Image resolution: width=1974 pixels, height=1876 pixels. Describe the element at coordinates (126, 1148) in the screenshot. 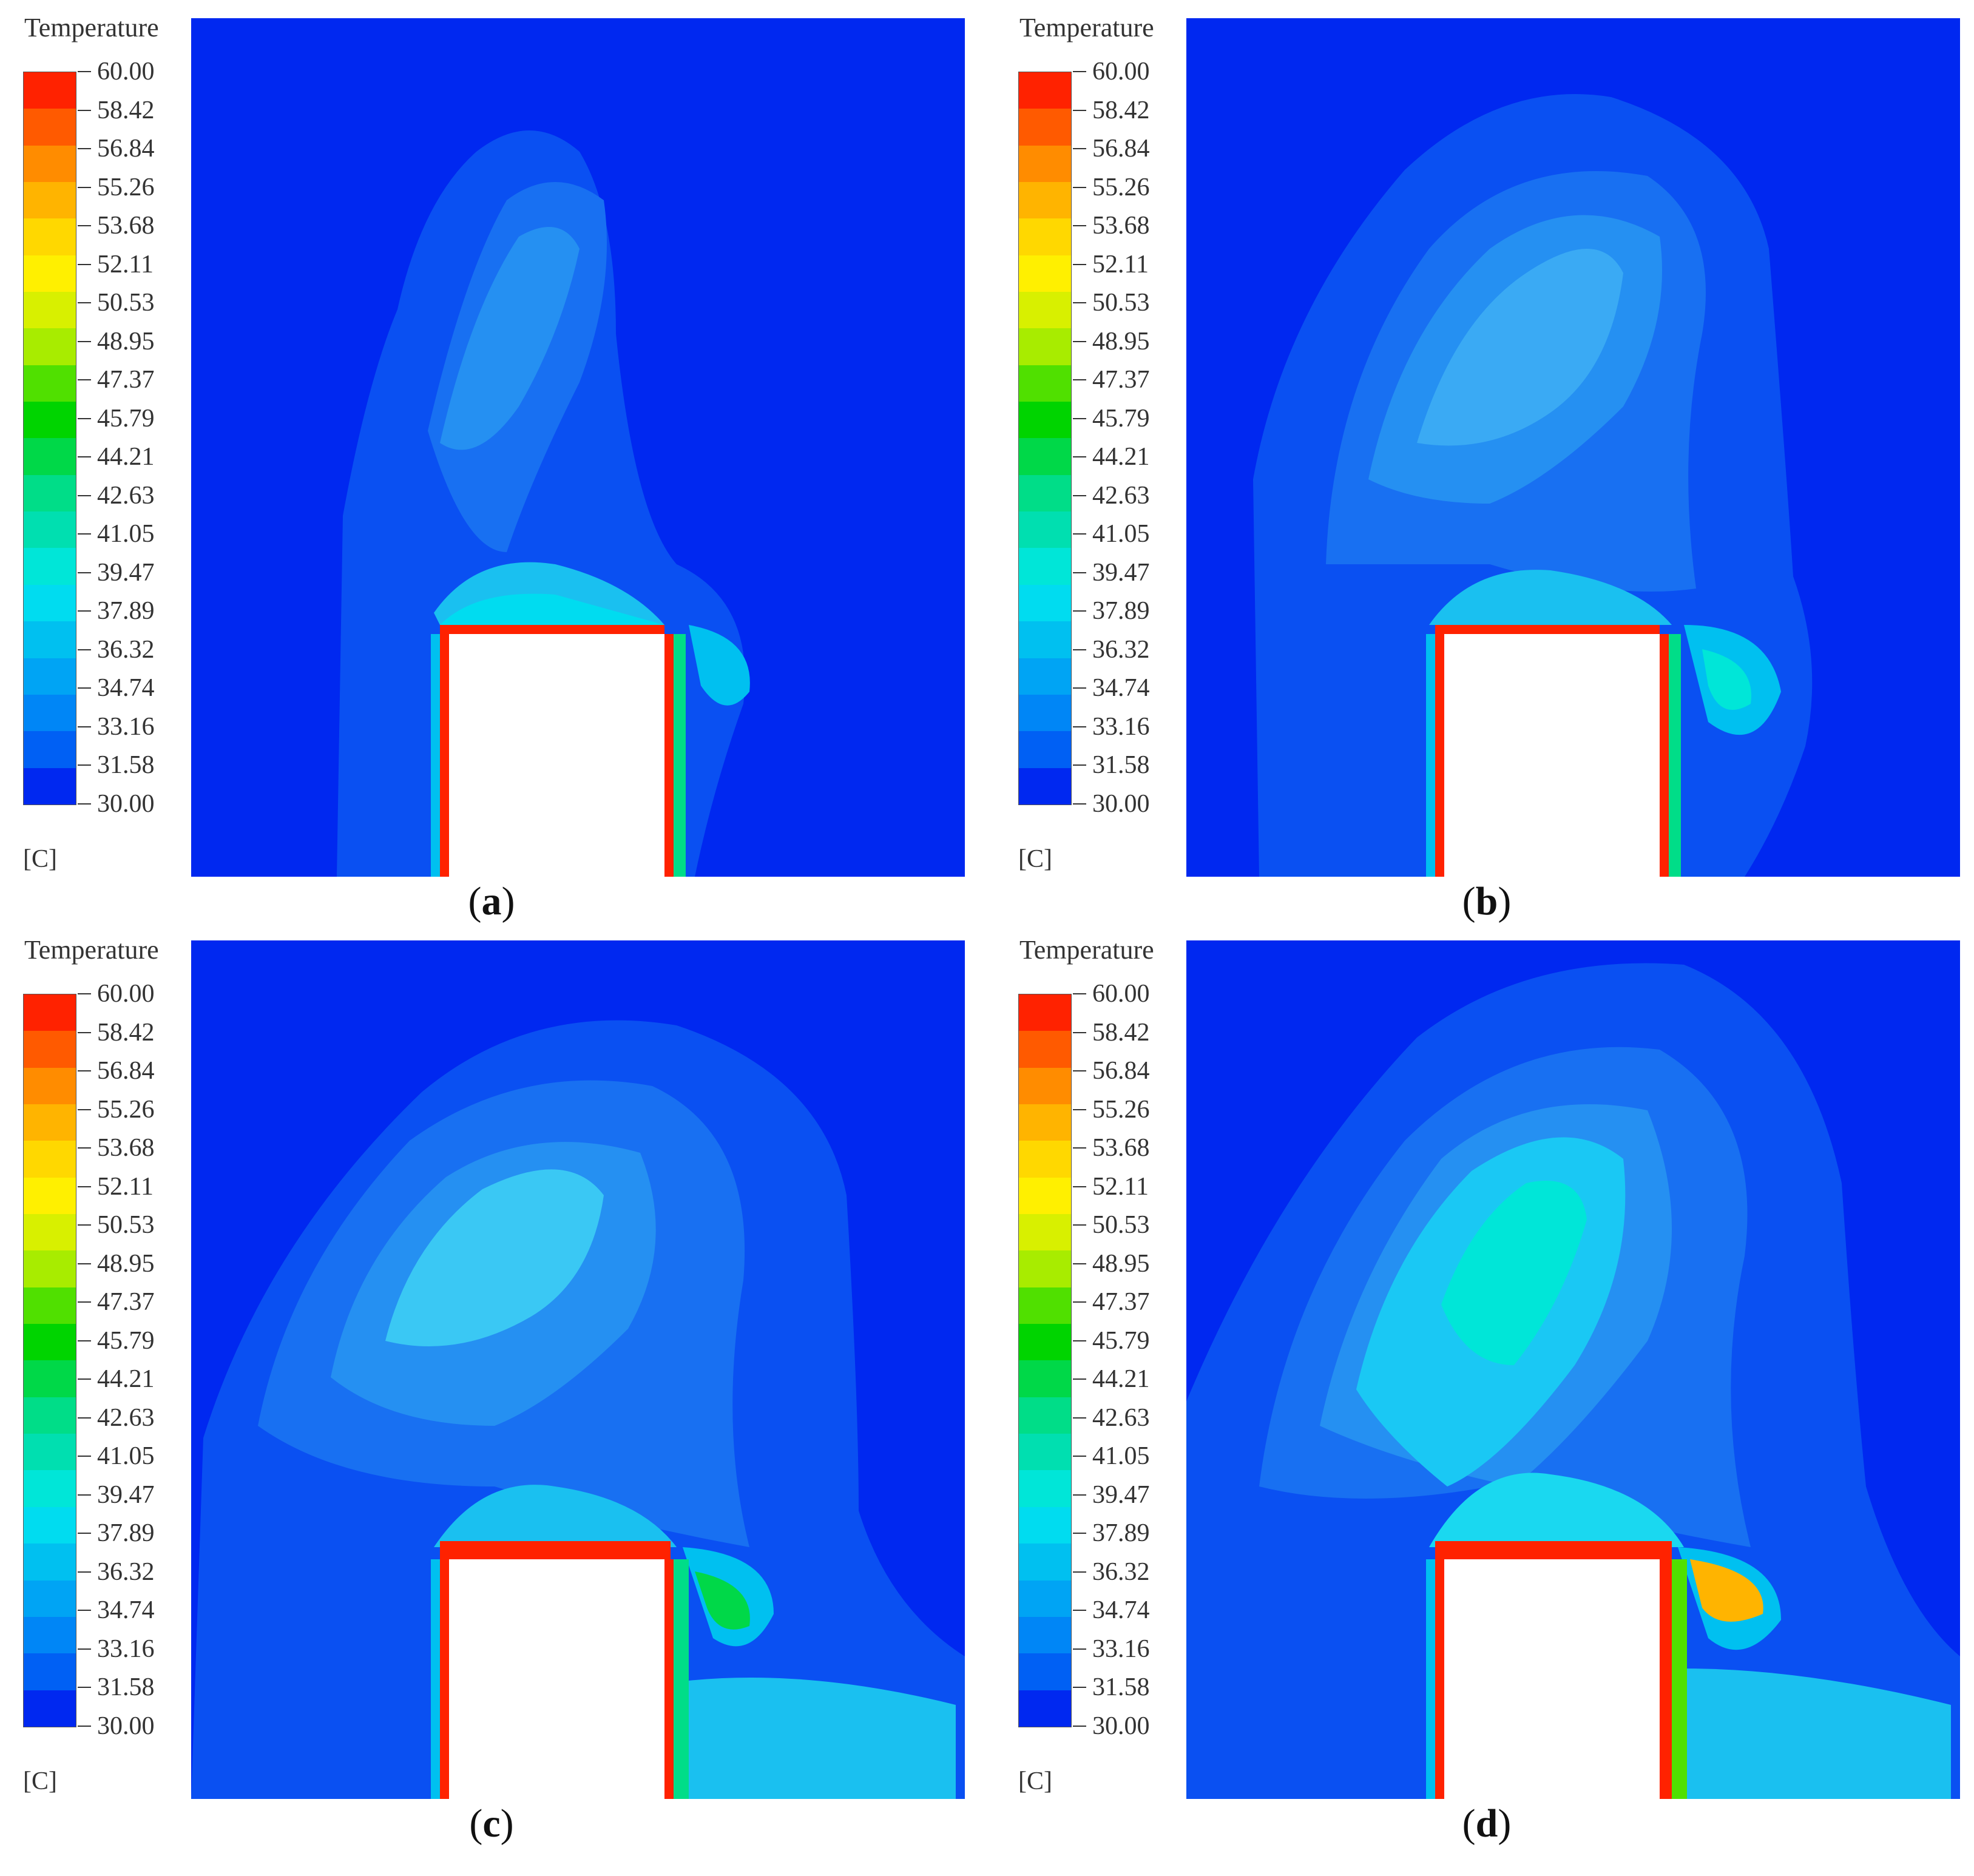

I see `legend-tick-label: 53.68` at that location.